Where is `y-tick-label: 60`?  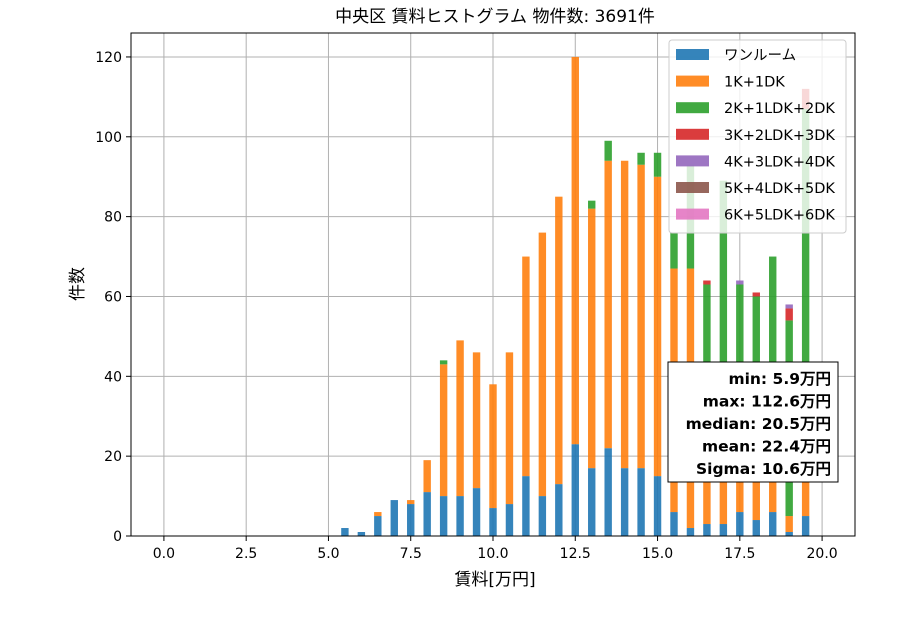
y-tick-label: 60 is located at coordinates (113, 297).